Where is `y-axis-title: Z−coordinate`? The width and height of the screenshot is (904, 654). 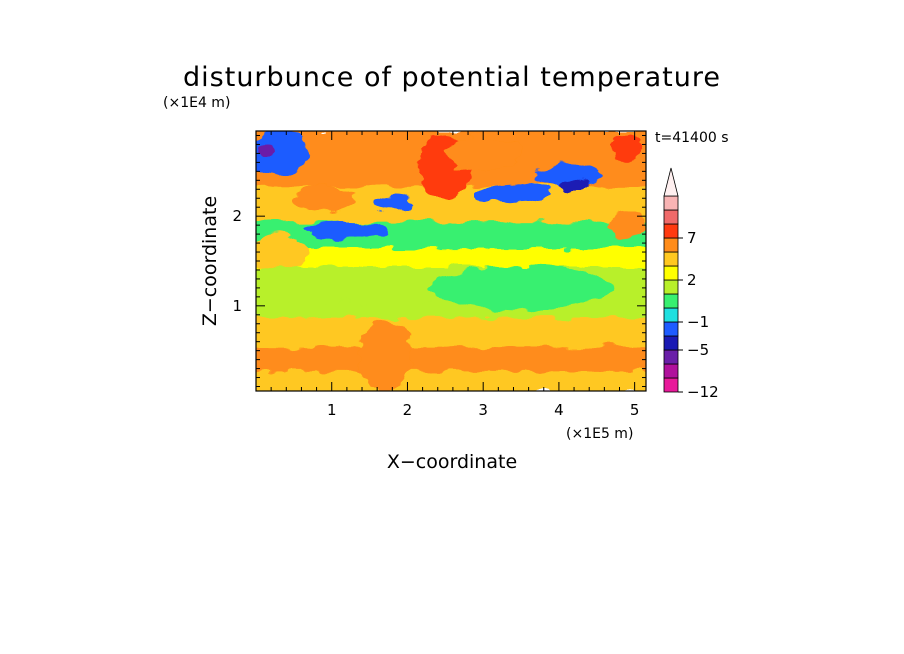 y-axis-title: Z−coordinate is located at coordinates (210, 261).